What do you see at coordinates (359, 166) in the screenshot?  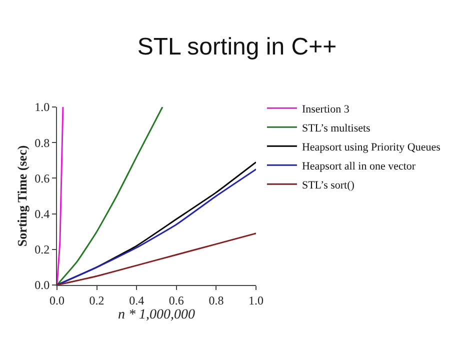 I see `legend-label: Heapsort all in one vector` at bounding box center [359, 166].